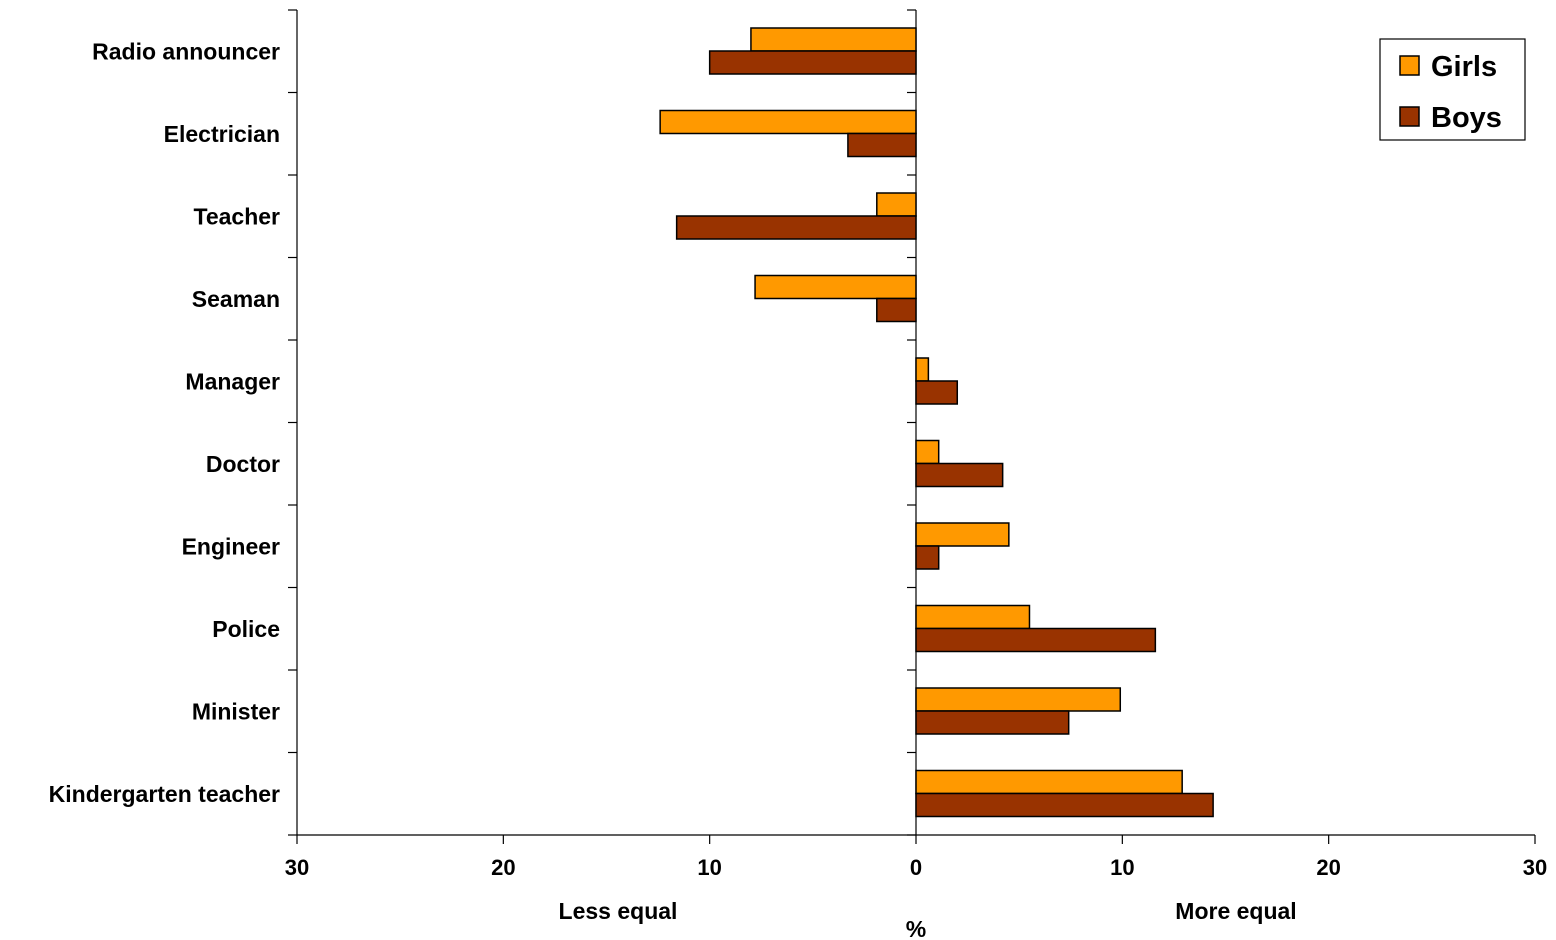 Image resolution: width=1556 pixels, height=940 pixels. Describe the element at coordinates (1409, 116) in the screenshot. I see `legend-swatch-boys` at that location.